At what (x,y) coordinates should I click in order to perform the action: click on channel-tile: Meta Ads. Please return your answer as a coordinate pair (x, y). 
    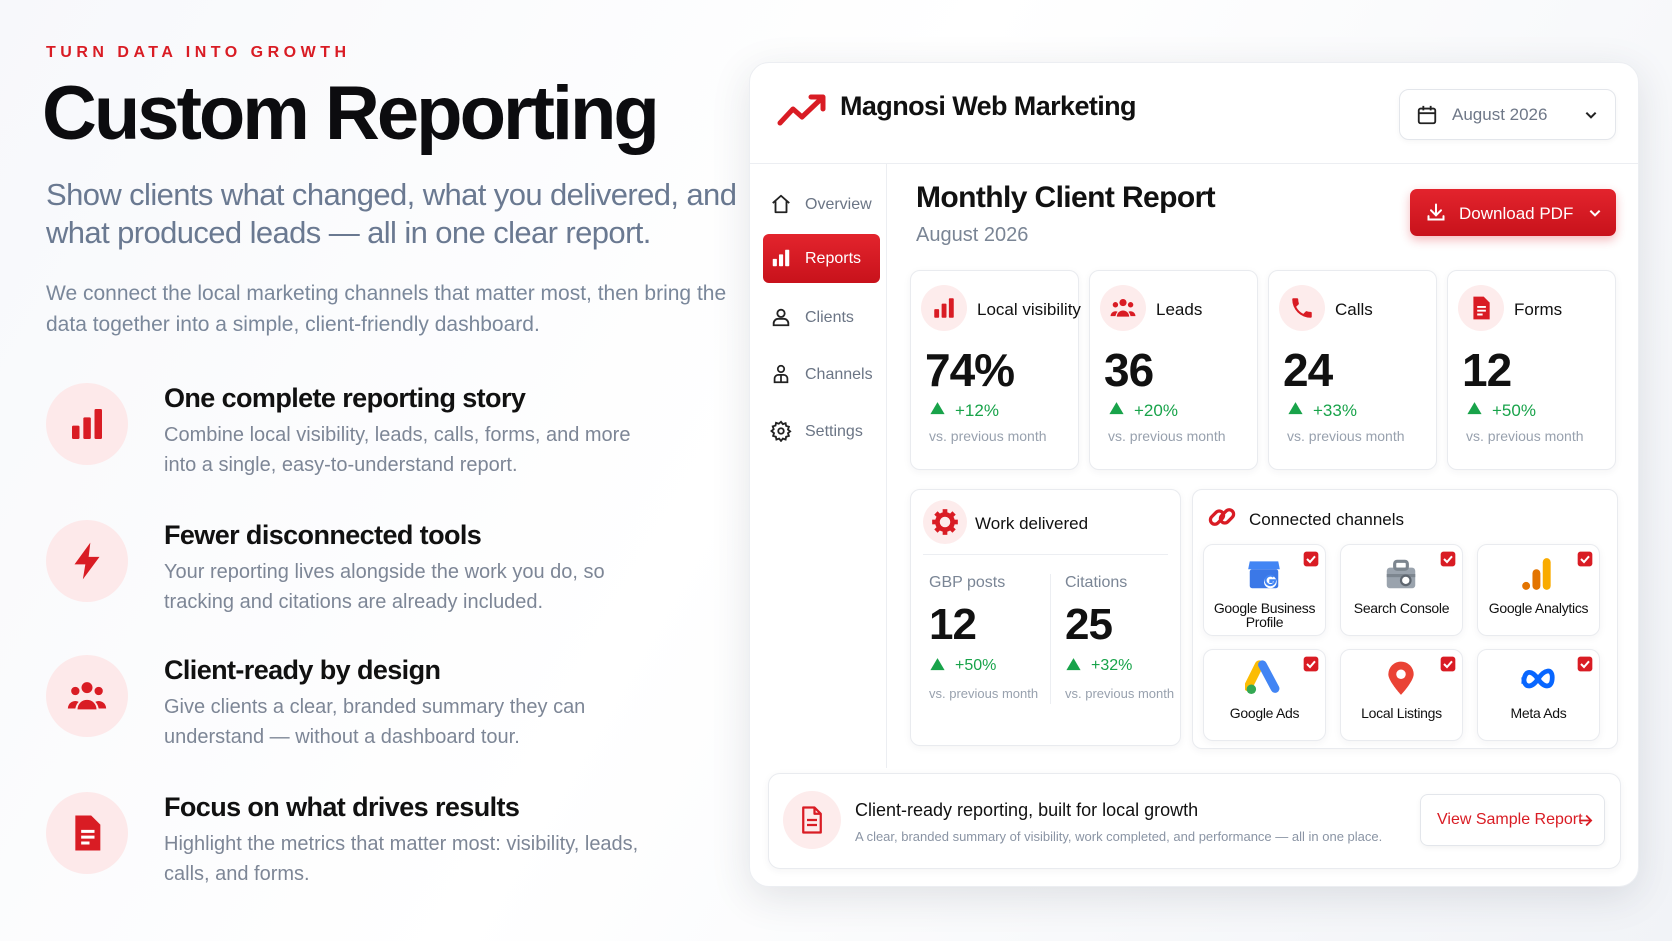
    Looking at the image, I should click on (1538, 695).